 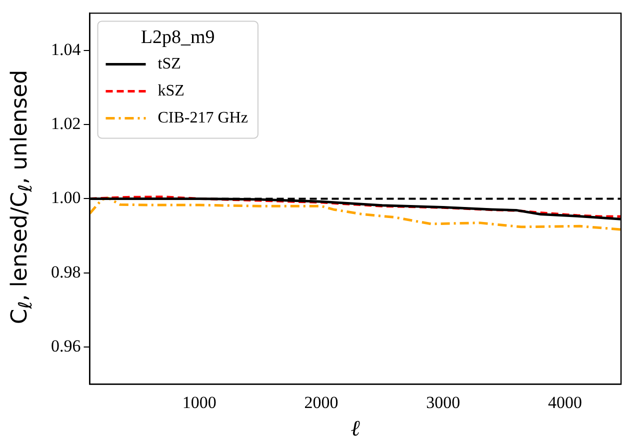 I want to click on y-tick-label: 0.98, so click(x=66, y=272).